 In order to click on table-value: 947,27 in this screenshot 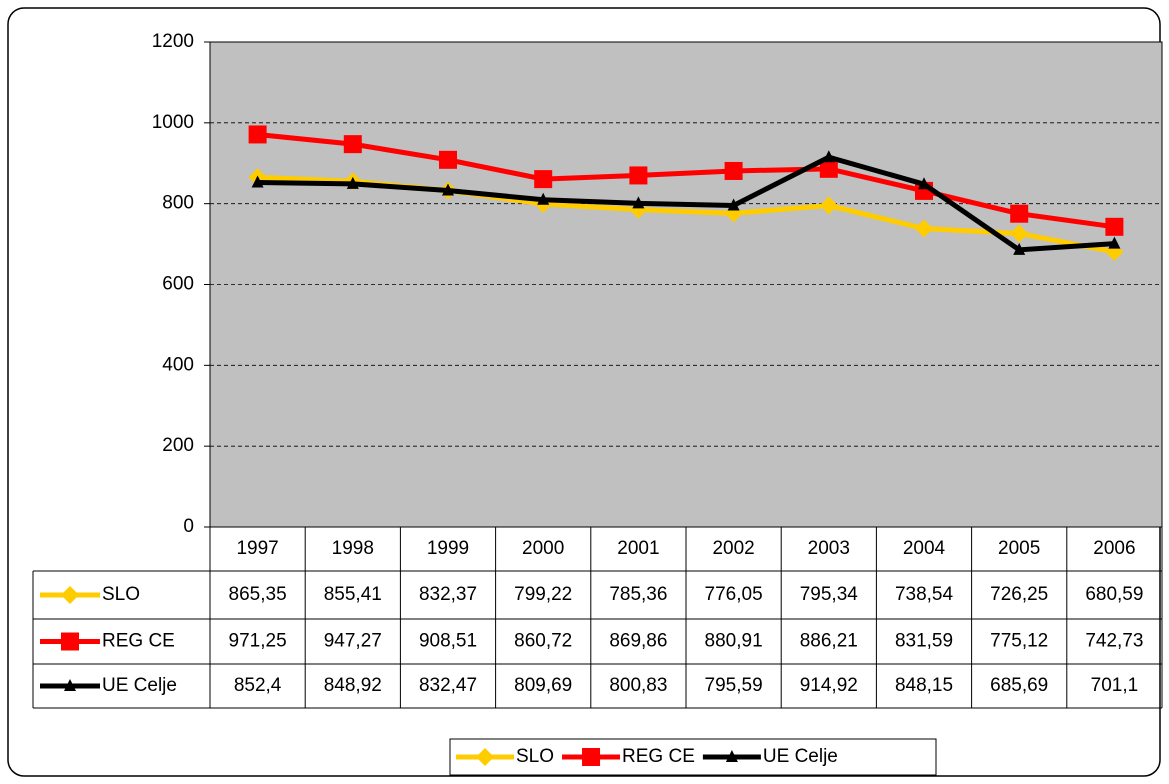, I will do `click(353, 641)`.